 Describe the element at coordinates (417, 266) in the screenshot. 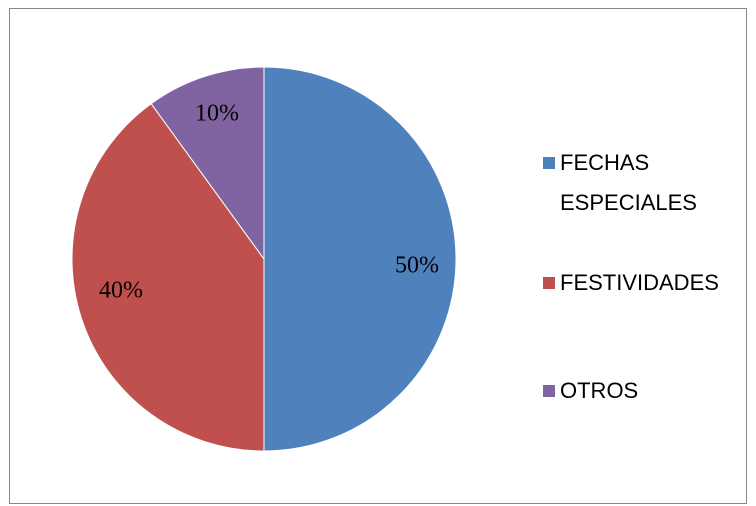

I see `data-label: 50%` at that location.